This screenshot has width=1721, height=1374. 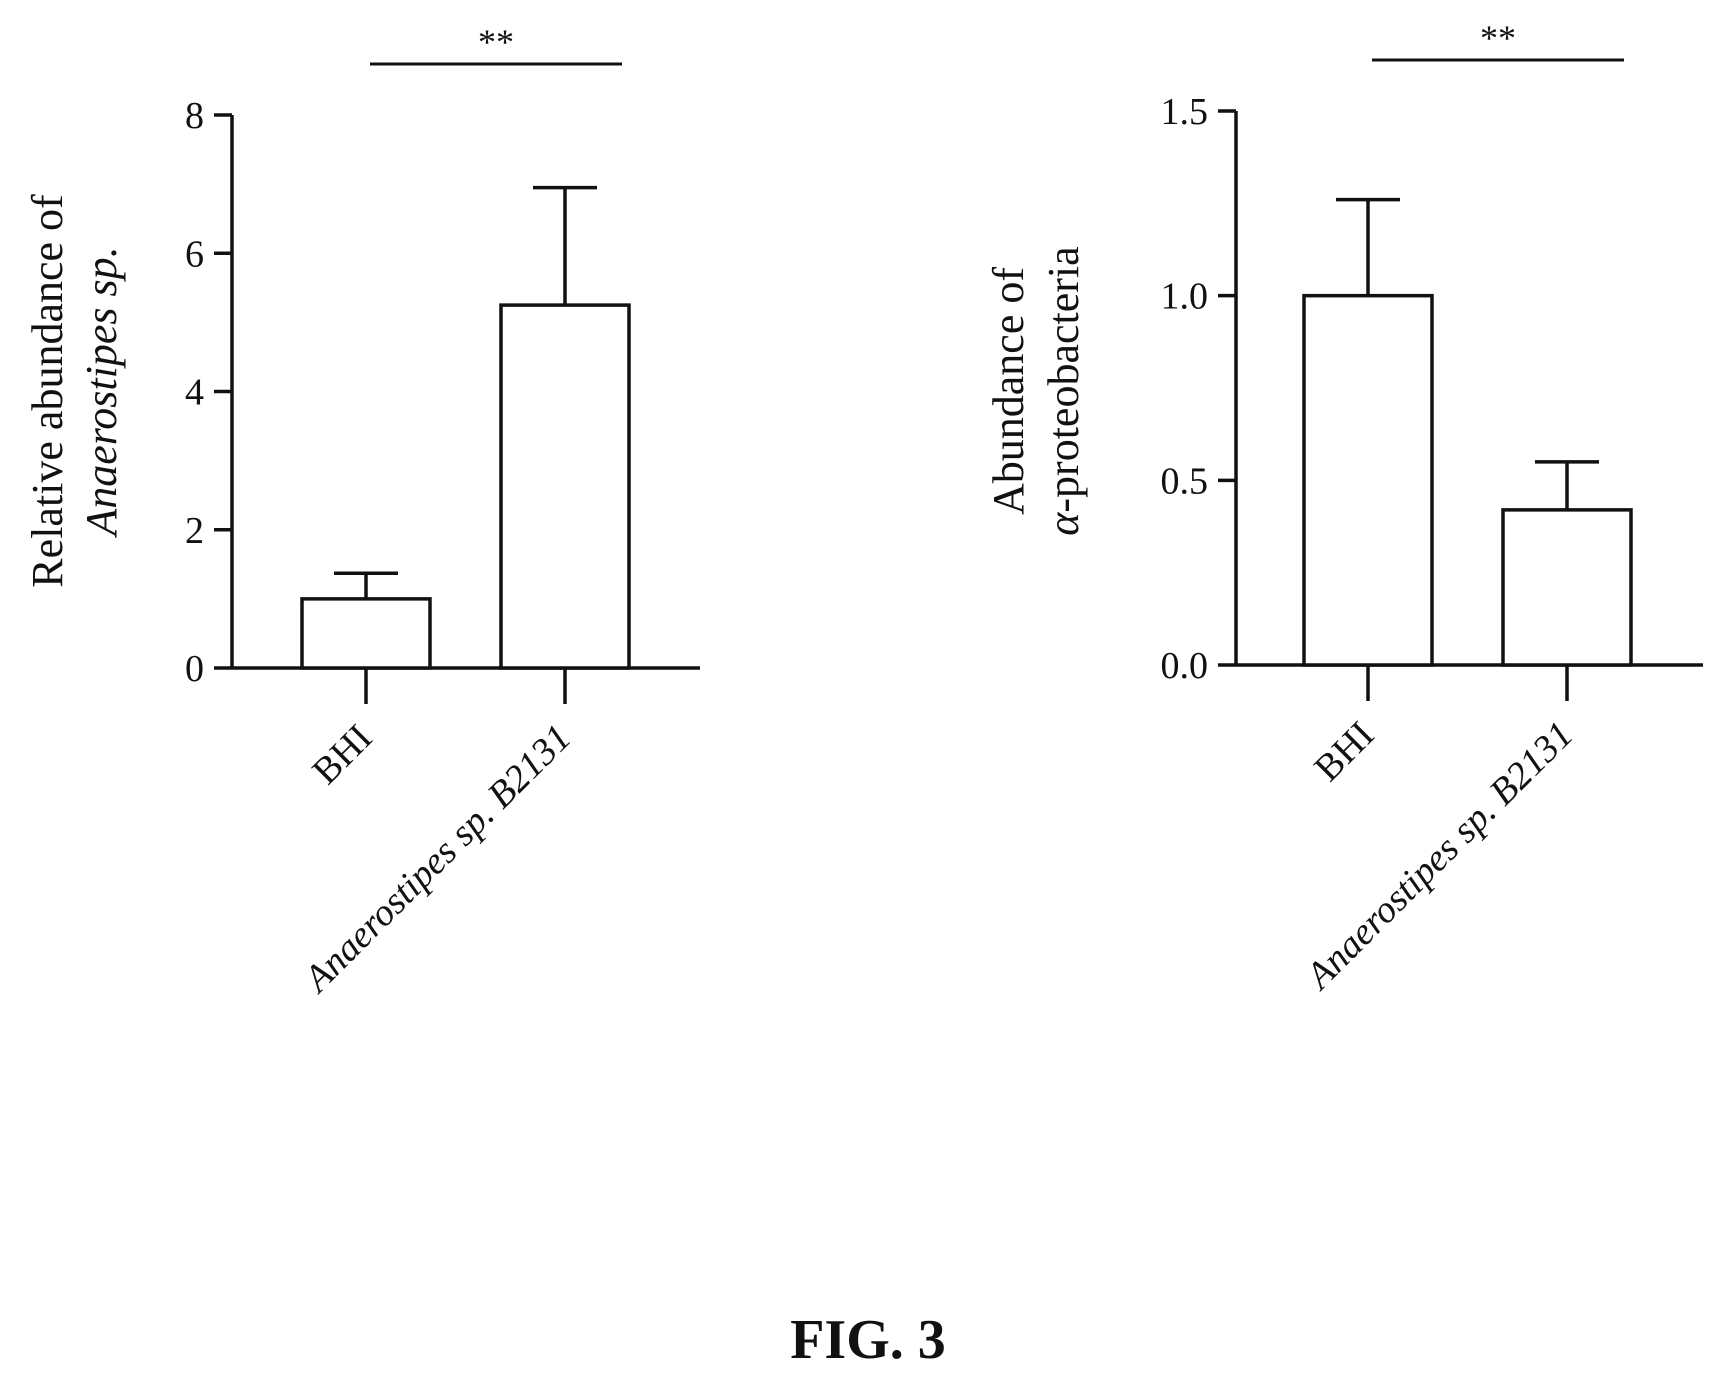 What do you see at coordinates (194, 254) in the screenshot?
I see `y-tick-label: 6` at bounding box center [194, 254].